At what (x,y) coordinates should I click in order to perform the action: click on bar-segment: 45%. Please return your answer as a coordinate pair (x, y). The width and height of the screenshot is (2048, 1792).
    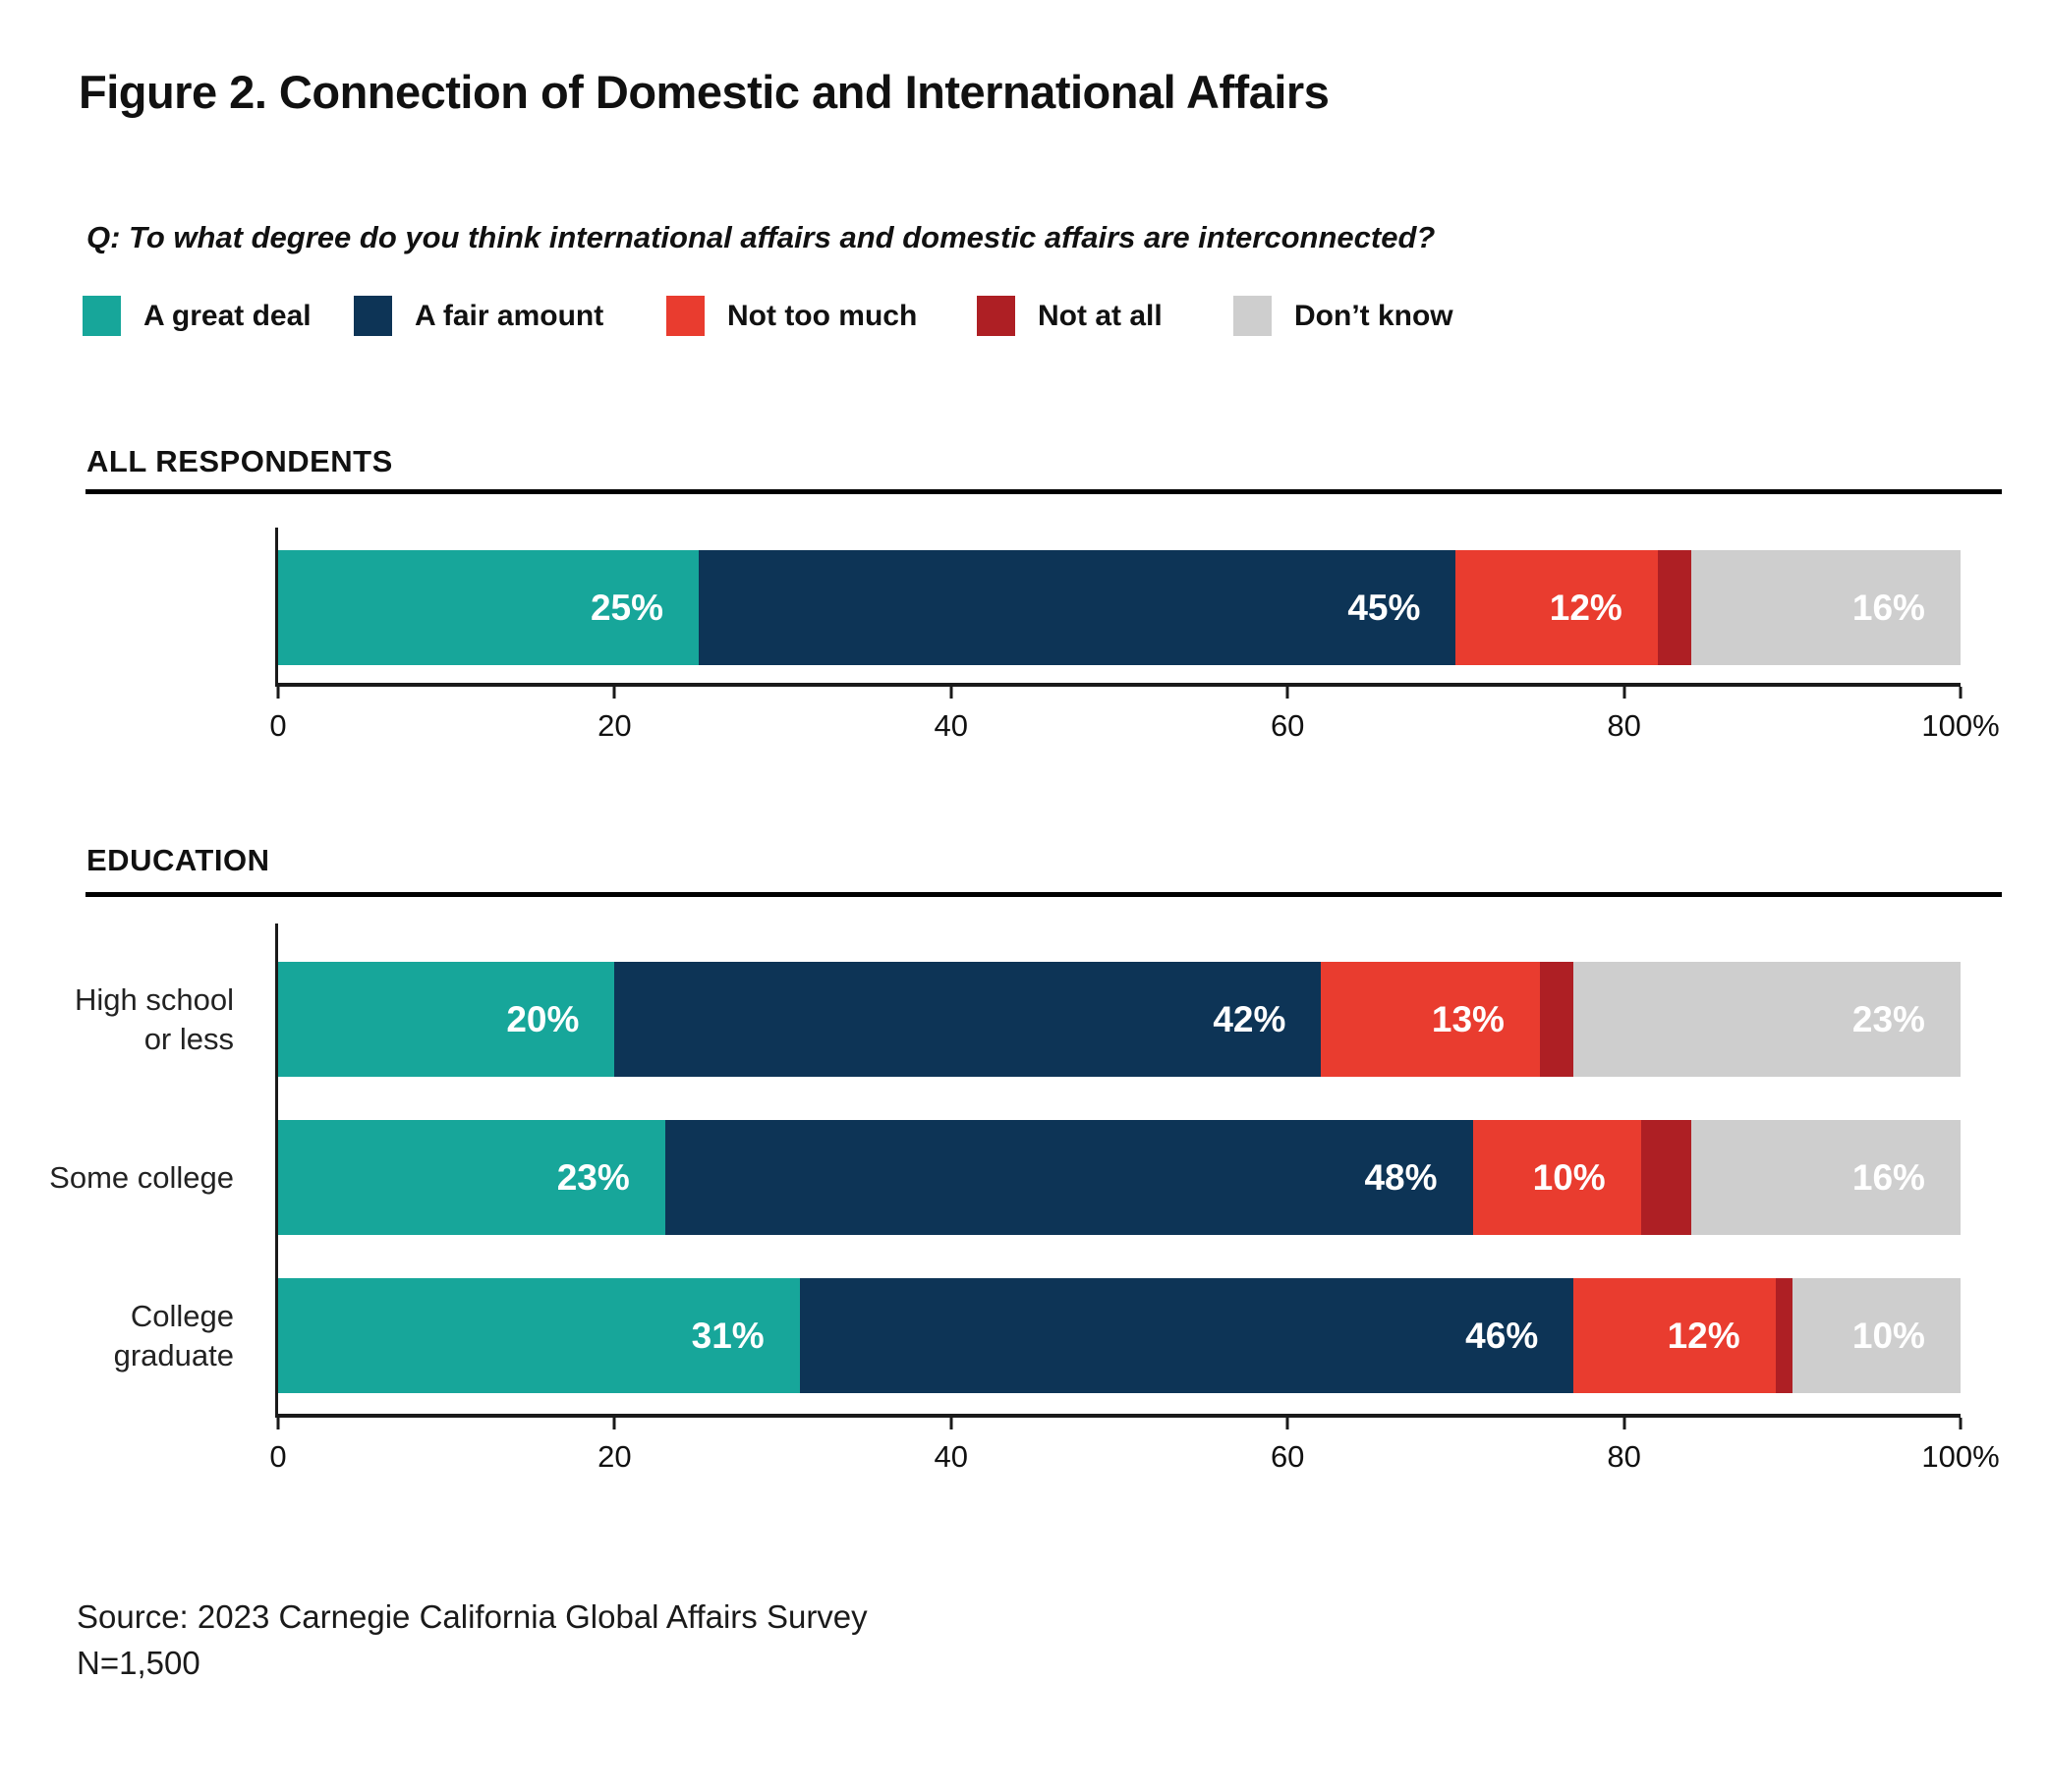
    Looking at the image, I should click on (1077, 607).